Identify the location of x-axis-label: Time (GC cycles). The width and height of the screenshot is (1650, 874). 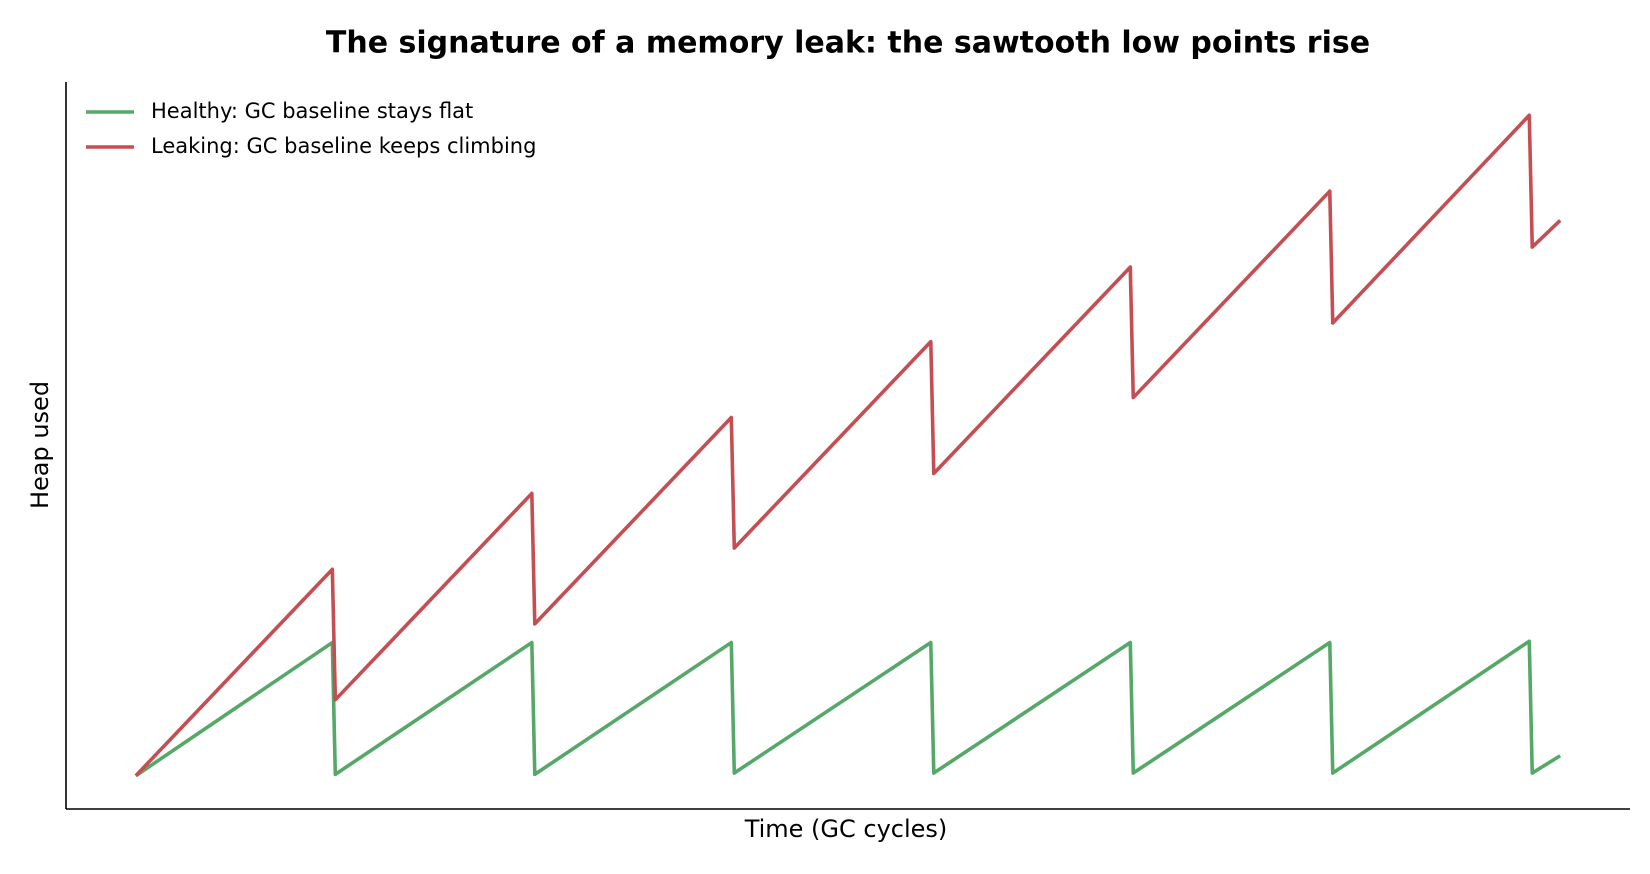
(846, 829).